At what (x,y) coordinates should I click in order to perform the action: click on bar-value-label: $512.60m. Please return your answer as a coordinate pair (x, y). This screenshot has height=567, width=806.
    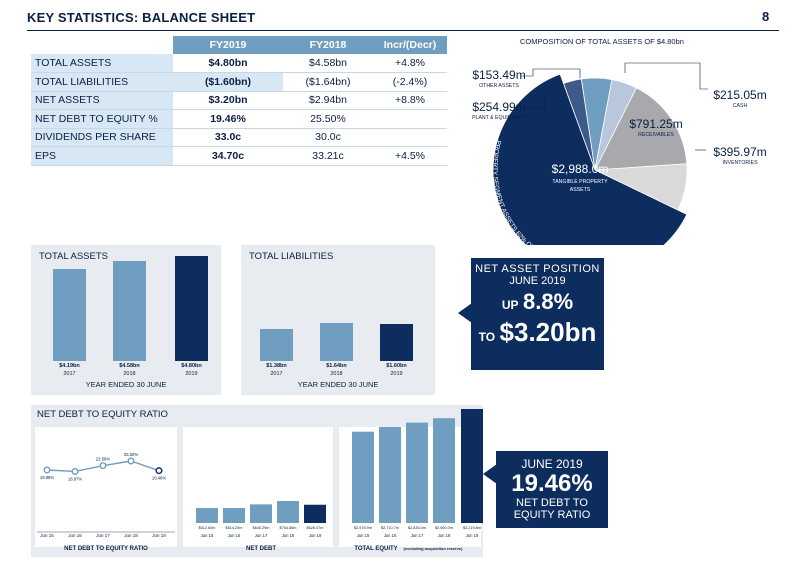
    Looking at the image, I should click on (207, 528).